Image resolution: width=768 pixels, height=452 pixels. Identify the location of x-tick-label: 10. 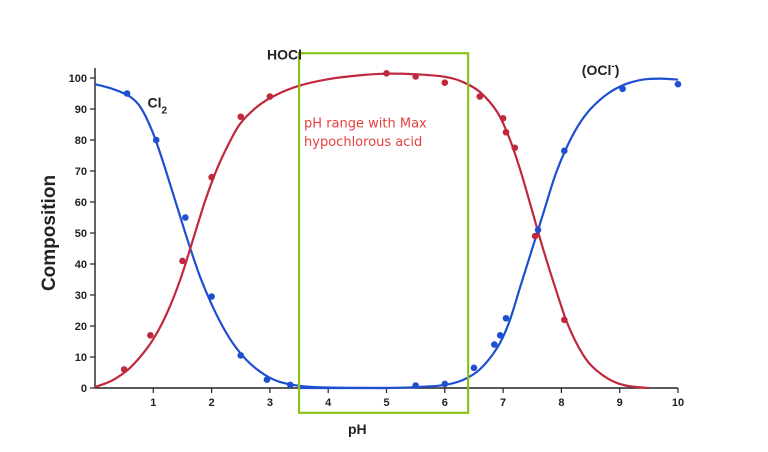
(678, 403).